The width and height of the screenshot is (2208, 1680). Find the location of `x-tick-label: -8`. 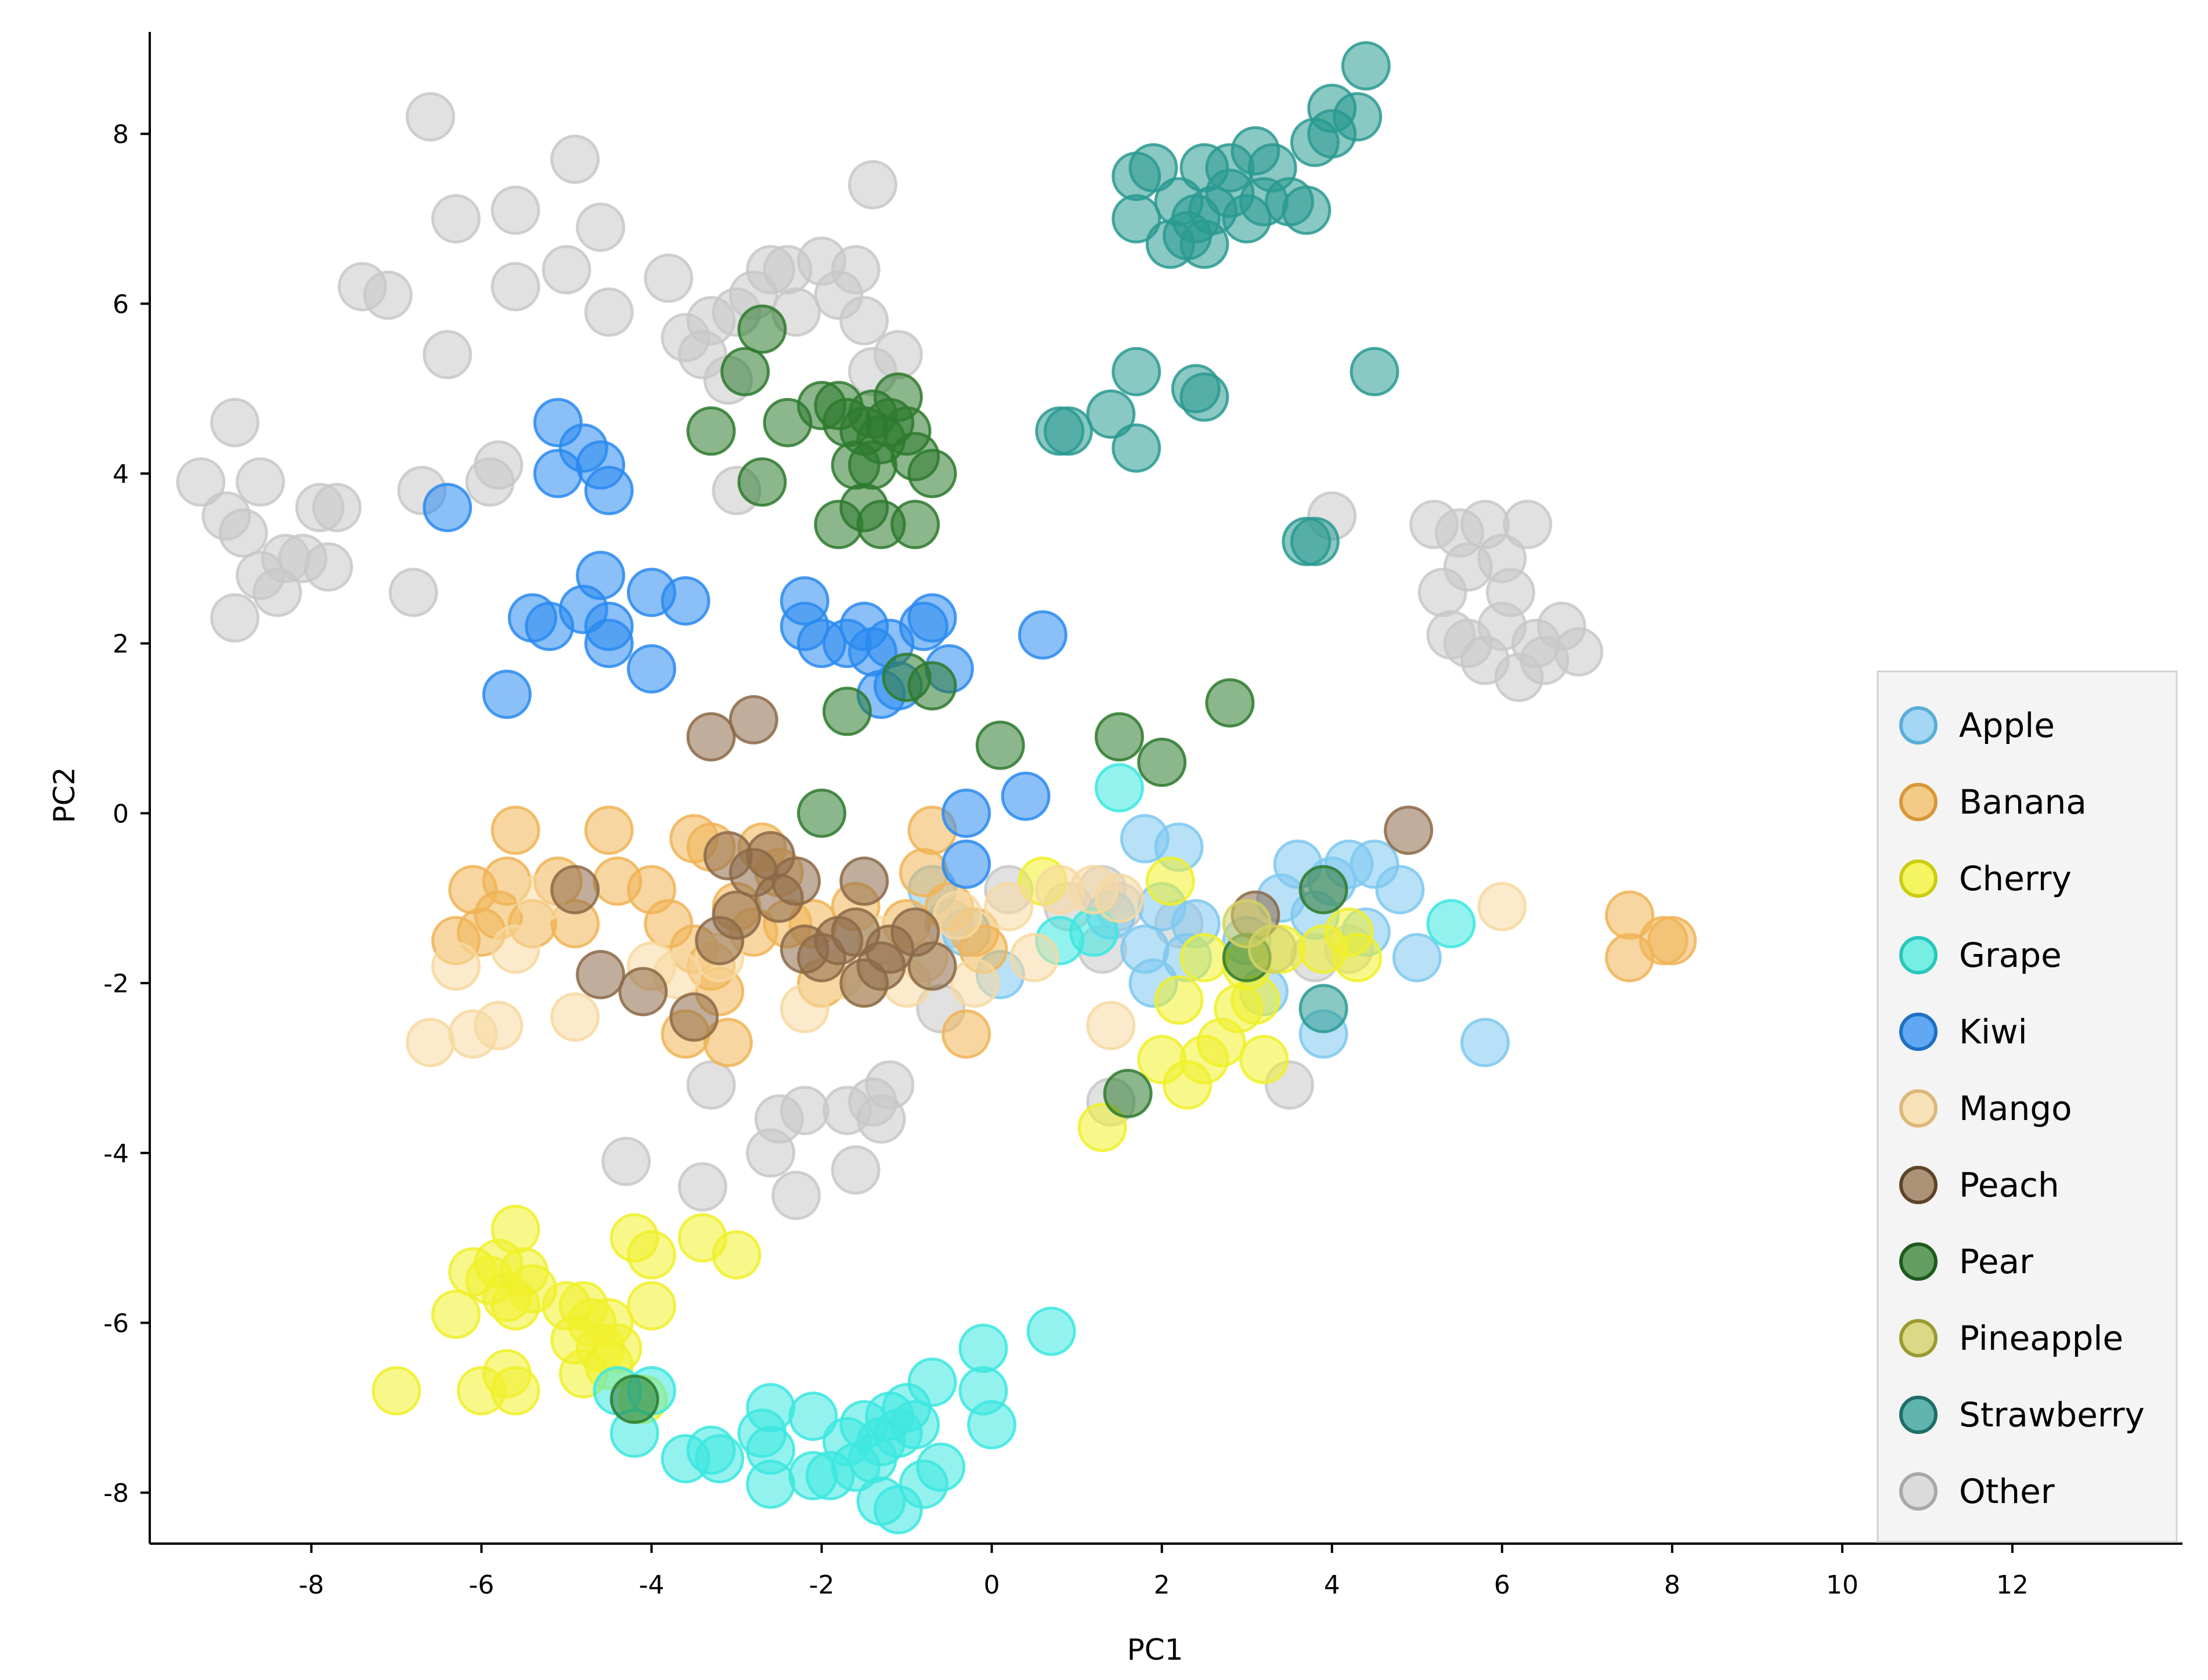

x-tick-label: -8 is located at coordinates (311, 1585).